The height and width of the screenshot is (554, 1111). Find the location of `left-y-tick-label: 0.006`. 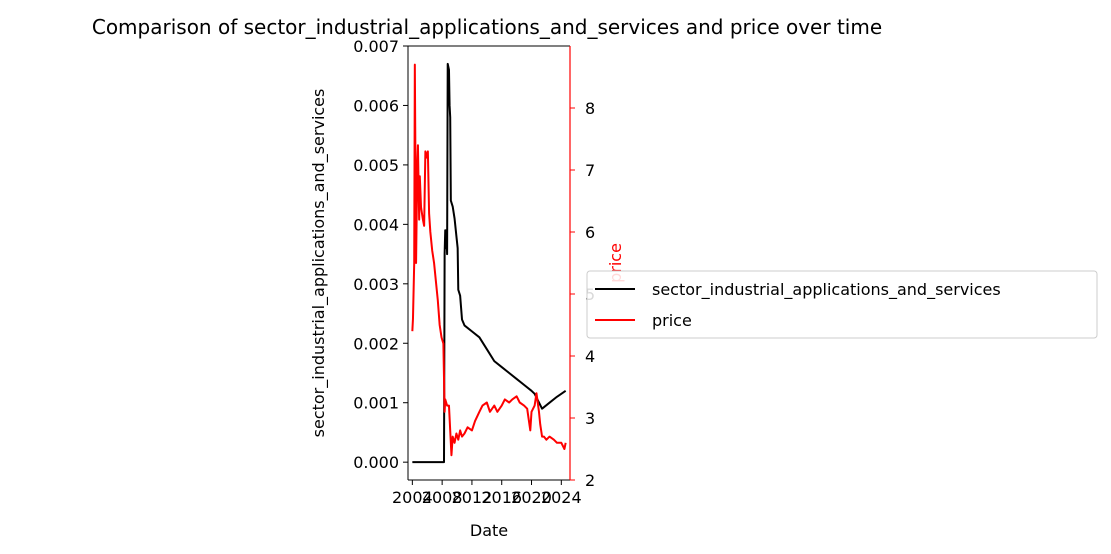

left-y-tick-label: 0.006 is located at coordinates (376, 105).